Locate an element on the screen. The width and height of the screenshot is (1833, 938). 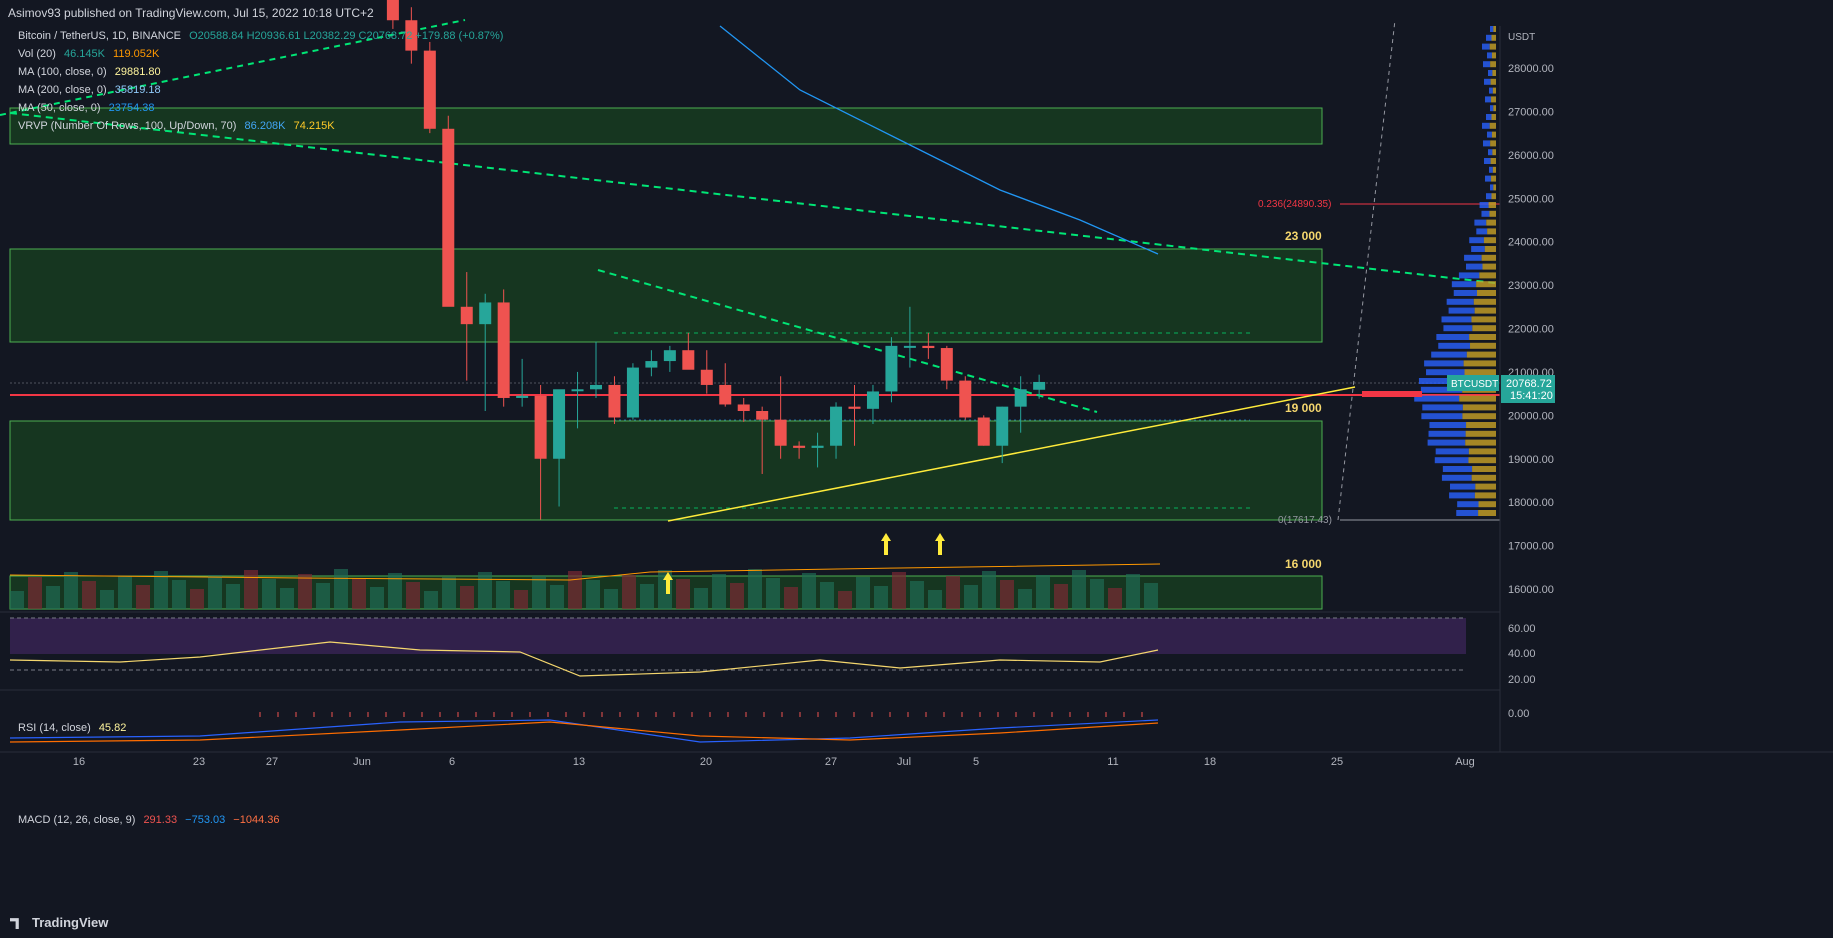
ma100-legend: MA (100, close, 0) 29881.80 is located at coordinates (92, 72).